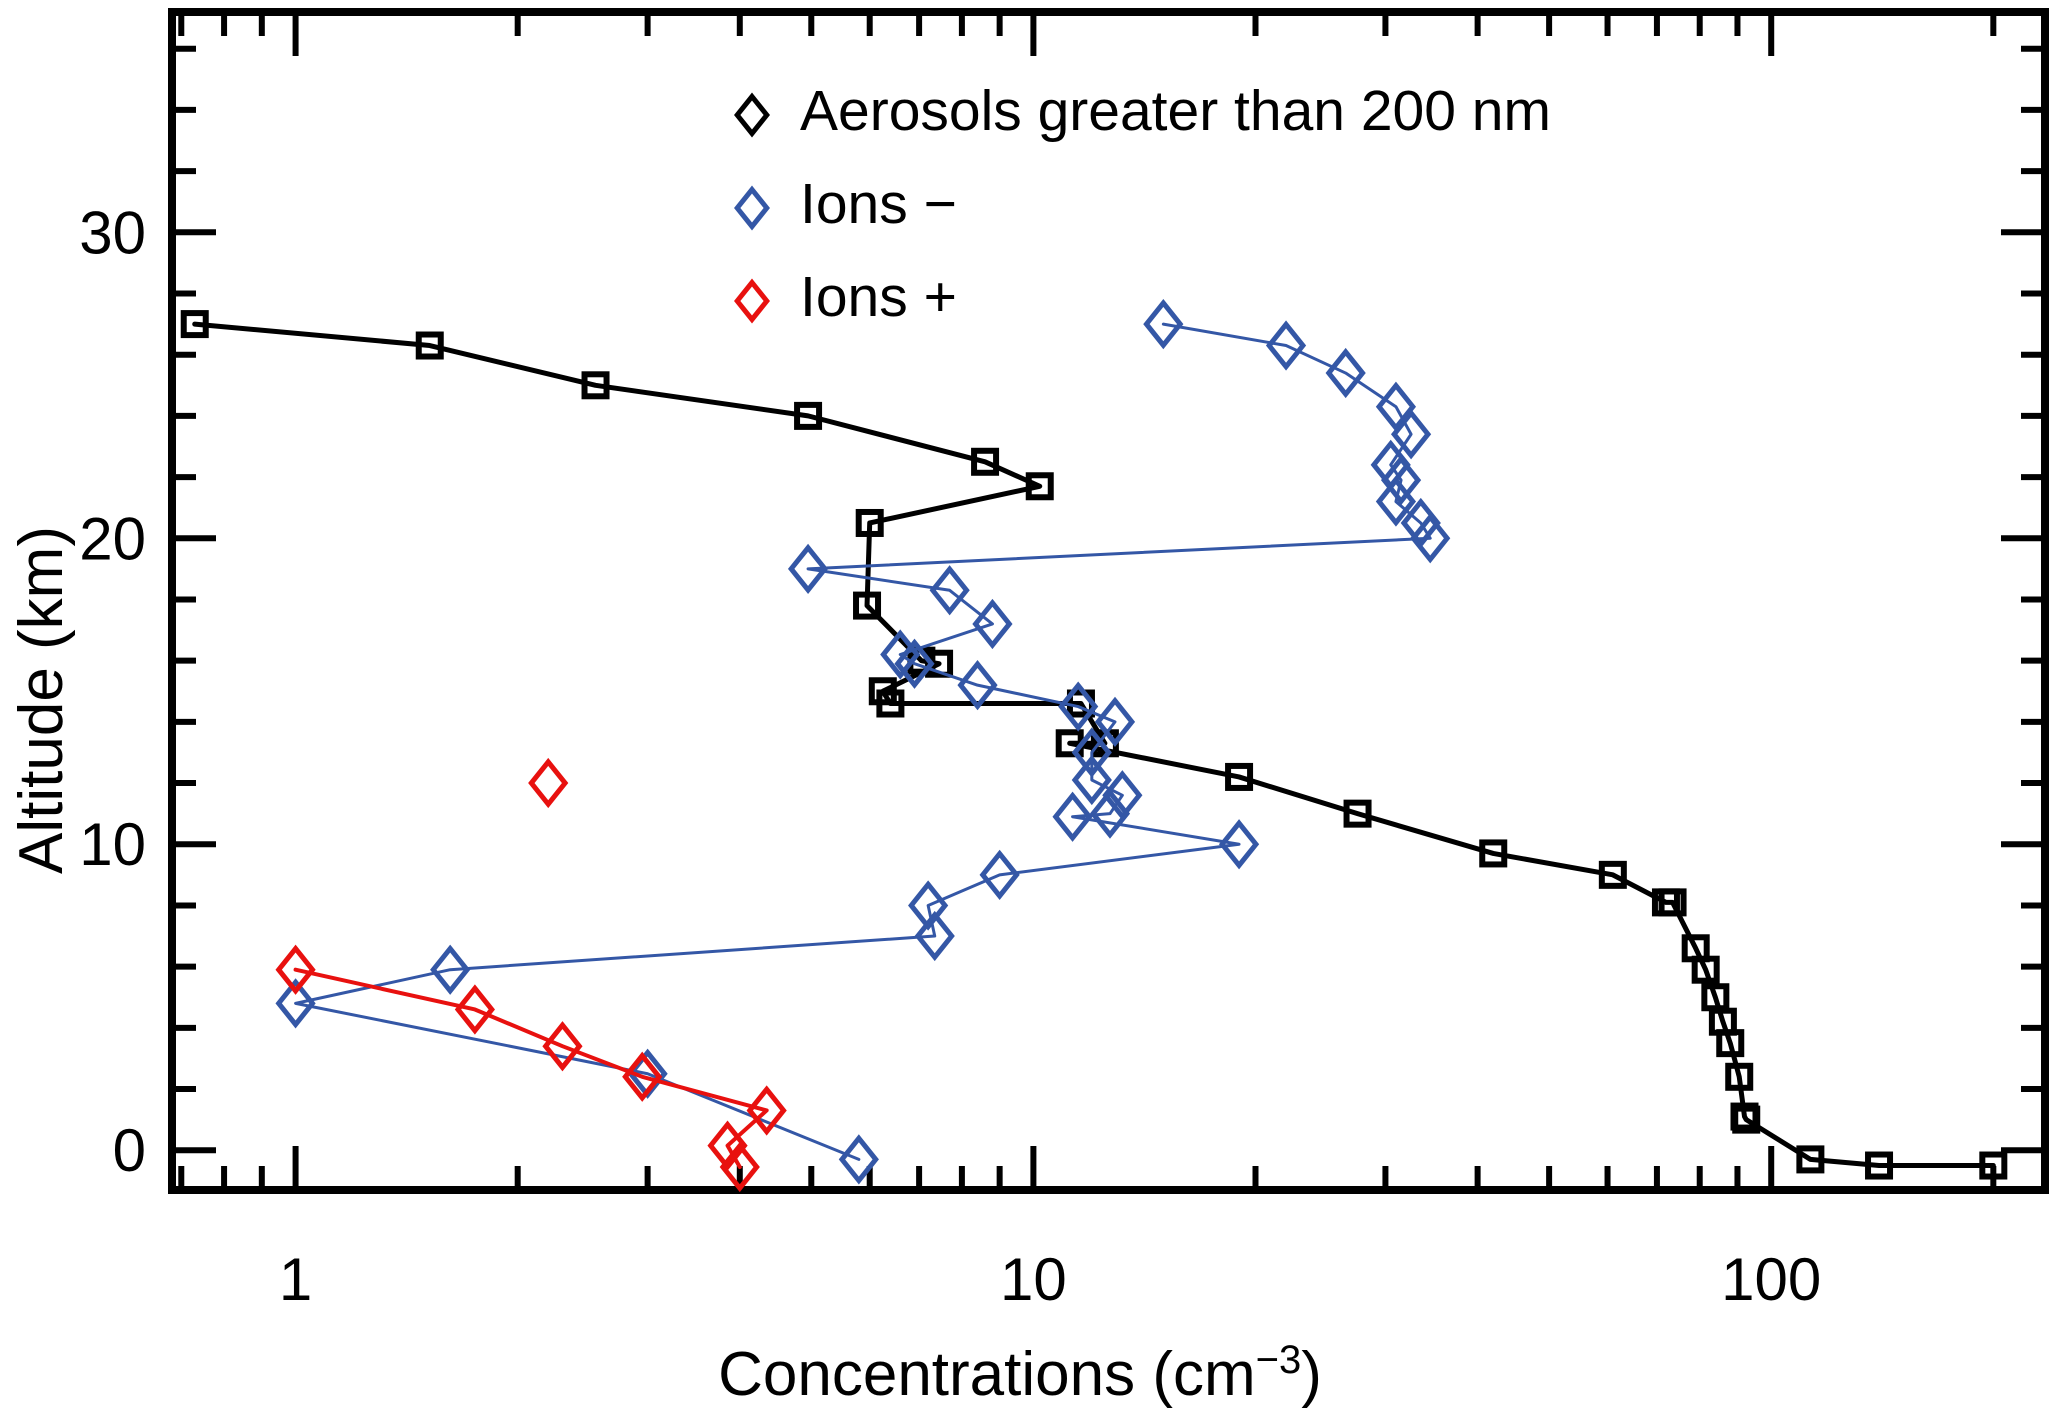  I want to click on y-tick-label: 20, so click(112, 538).